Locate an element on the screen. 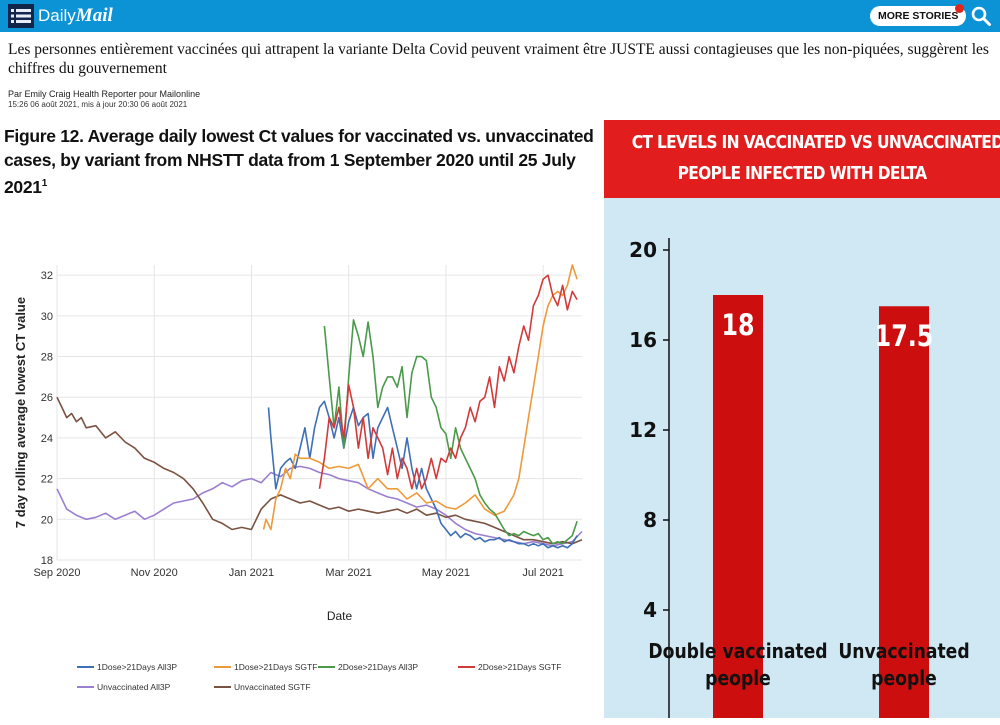  series-line-1dose-21days-all3p is located at coordinates (422, 474).